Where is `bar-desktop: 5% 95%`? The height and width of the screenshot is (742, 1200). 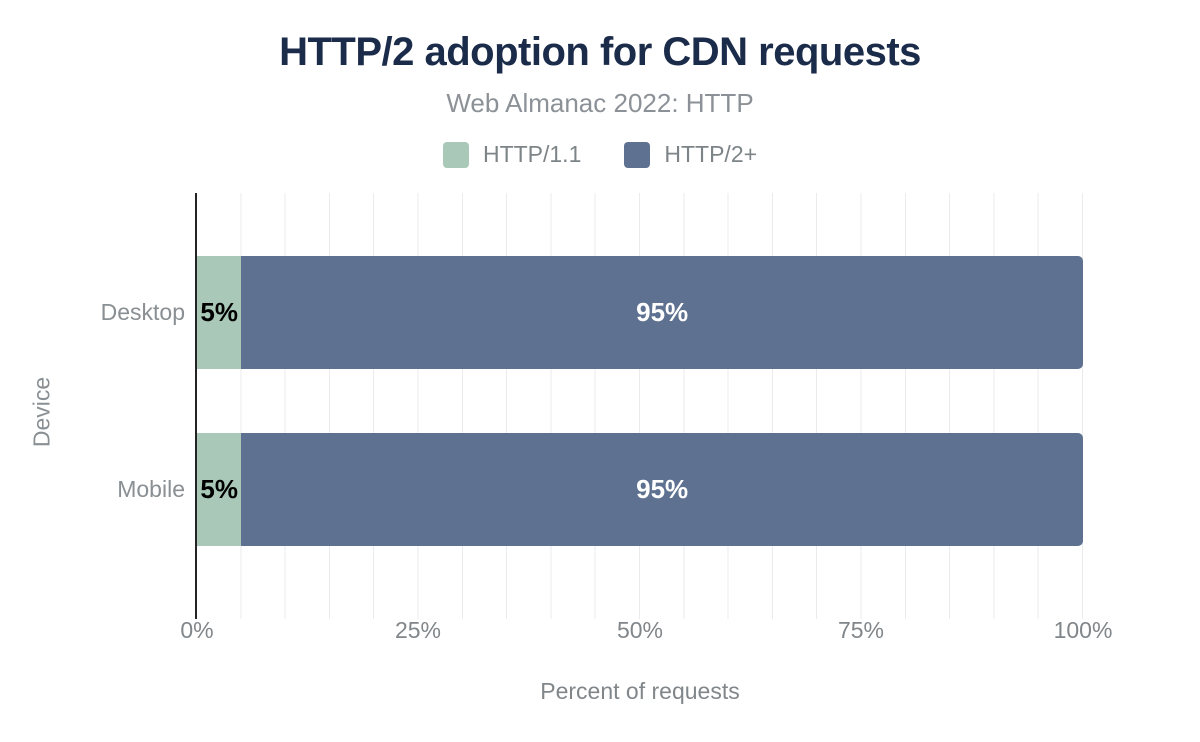
bar-desktop: 5% 95% is located at coordinates (640, 312).